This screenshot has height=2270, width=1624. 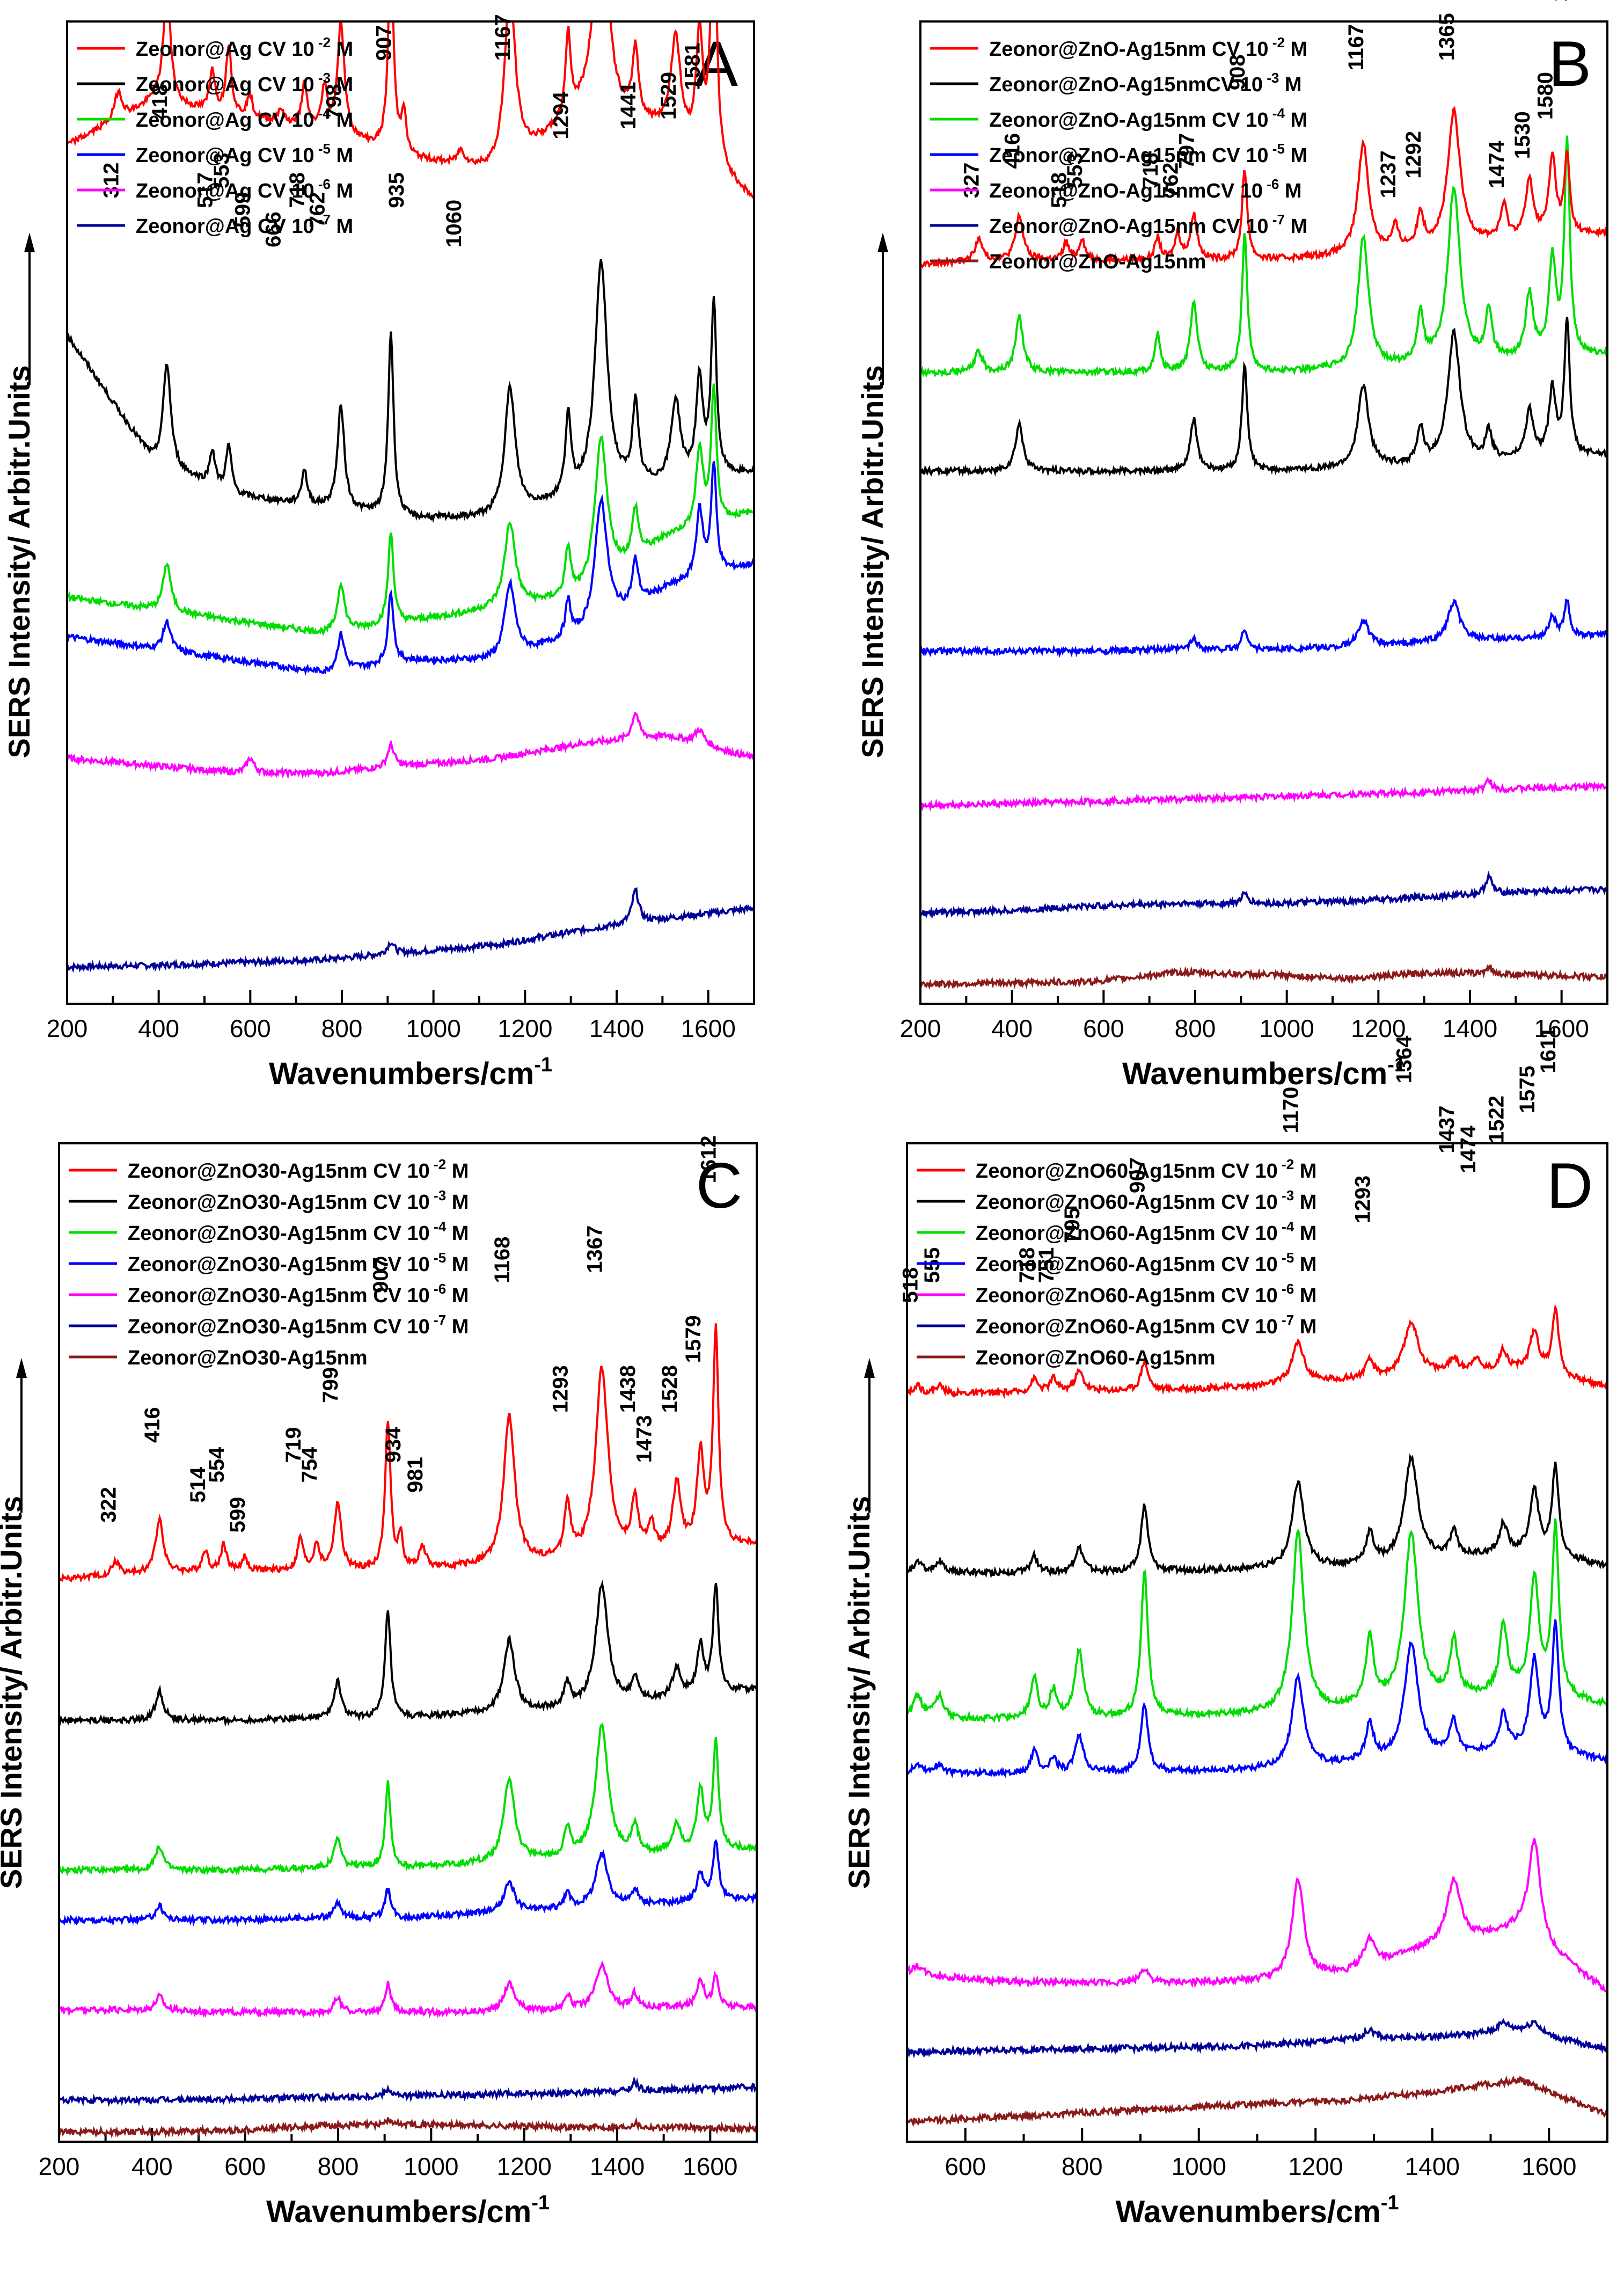 What do you see at coordinates (971, 181) in the screenshot?
I see `peak-label: 327` at bounding box center [971, 181].